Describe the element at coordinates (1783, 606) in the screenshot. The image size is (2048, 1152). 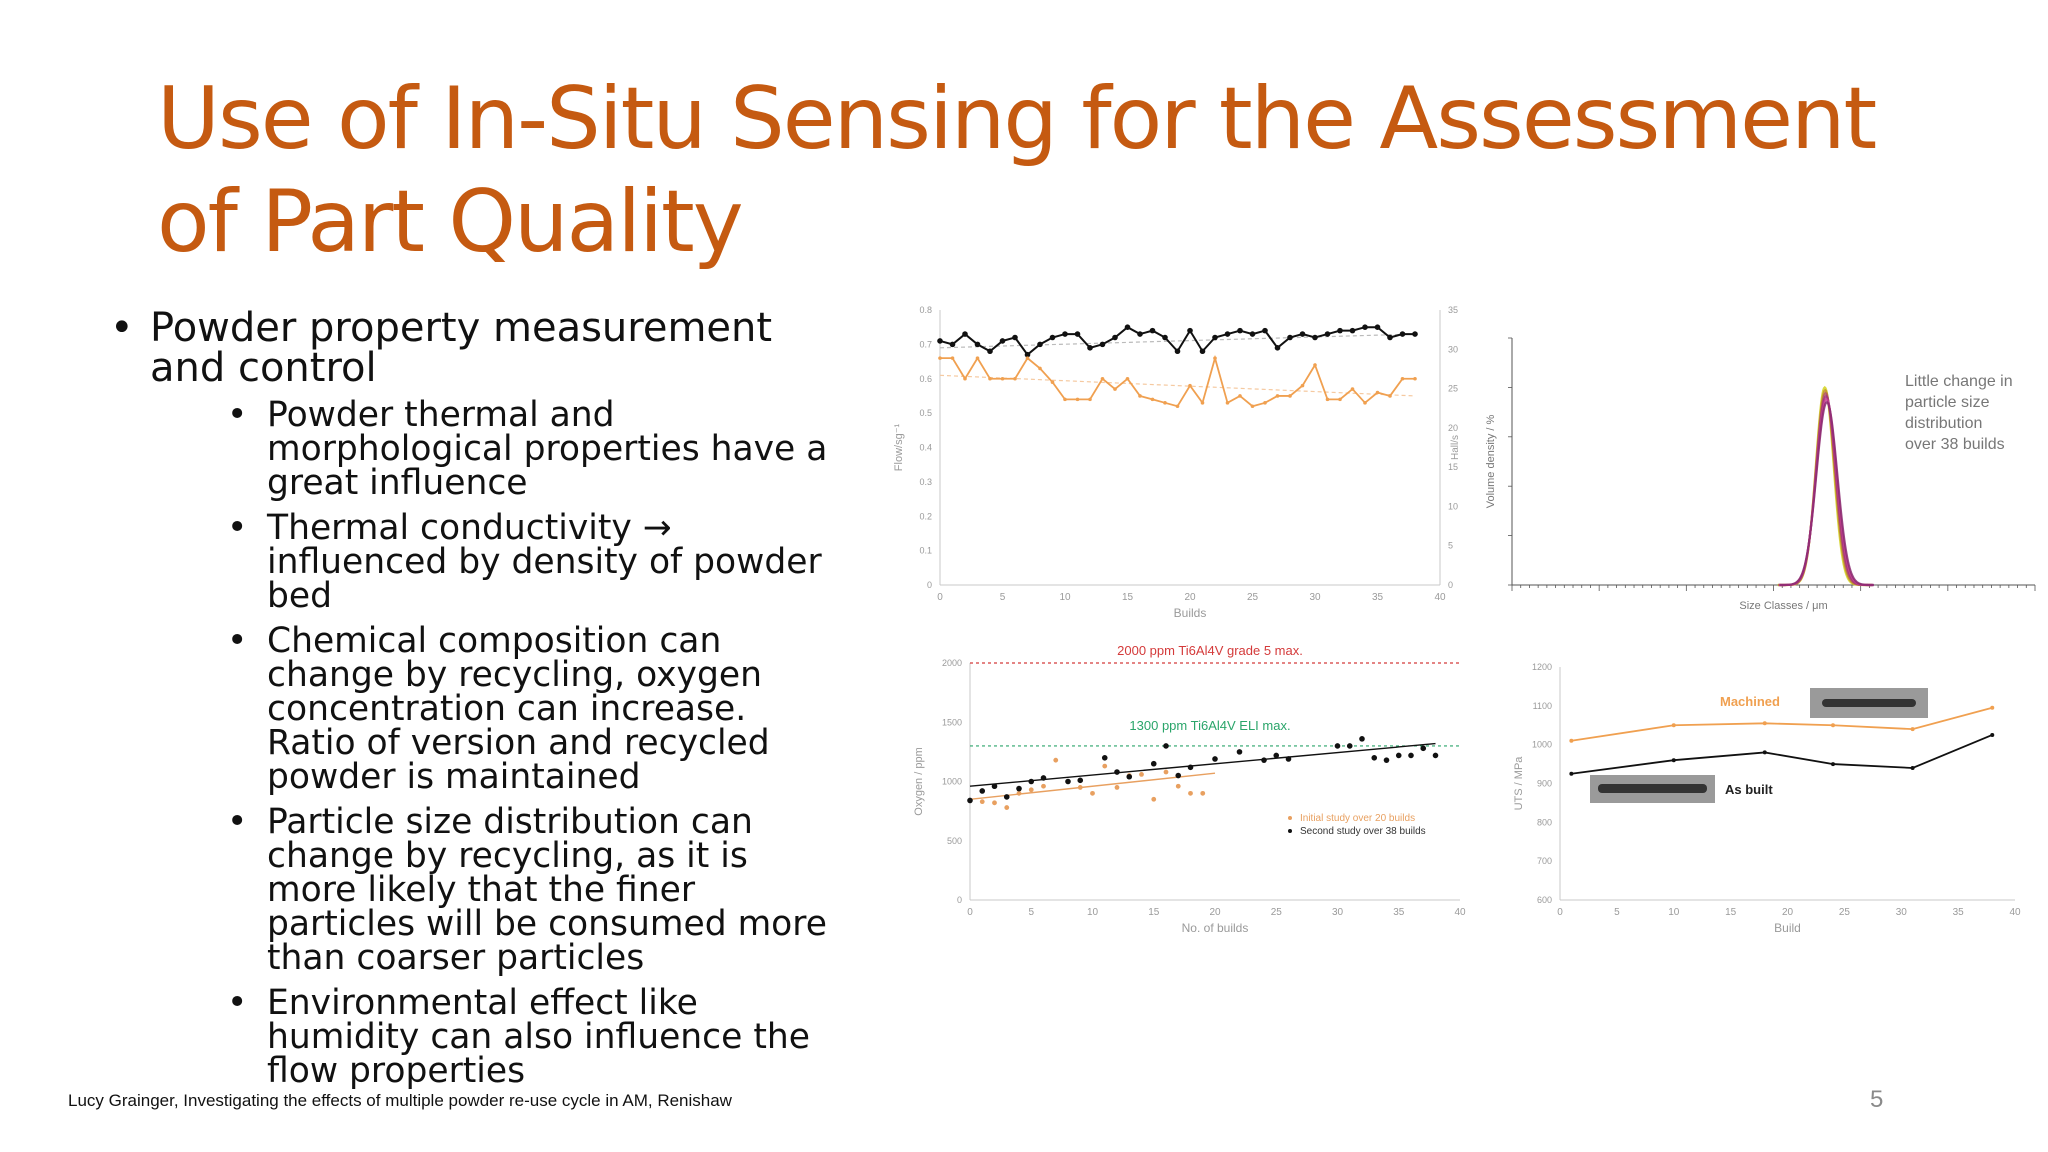
I see `x-axis-label: Size Classes / μm` at that location.